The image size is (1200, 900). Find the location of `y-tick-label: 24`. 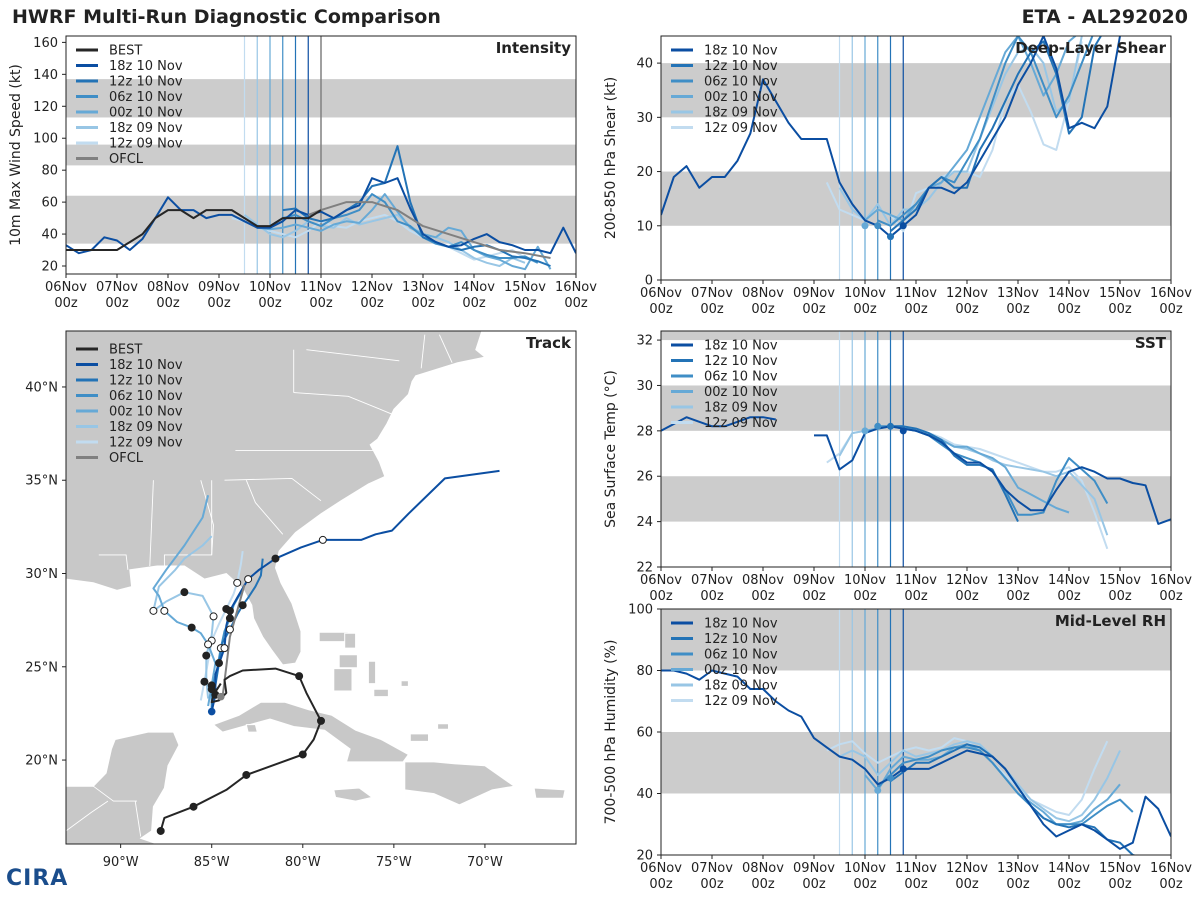

y-tick-label: 24 is located at coordinates (644, 522).